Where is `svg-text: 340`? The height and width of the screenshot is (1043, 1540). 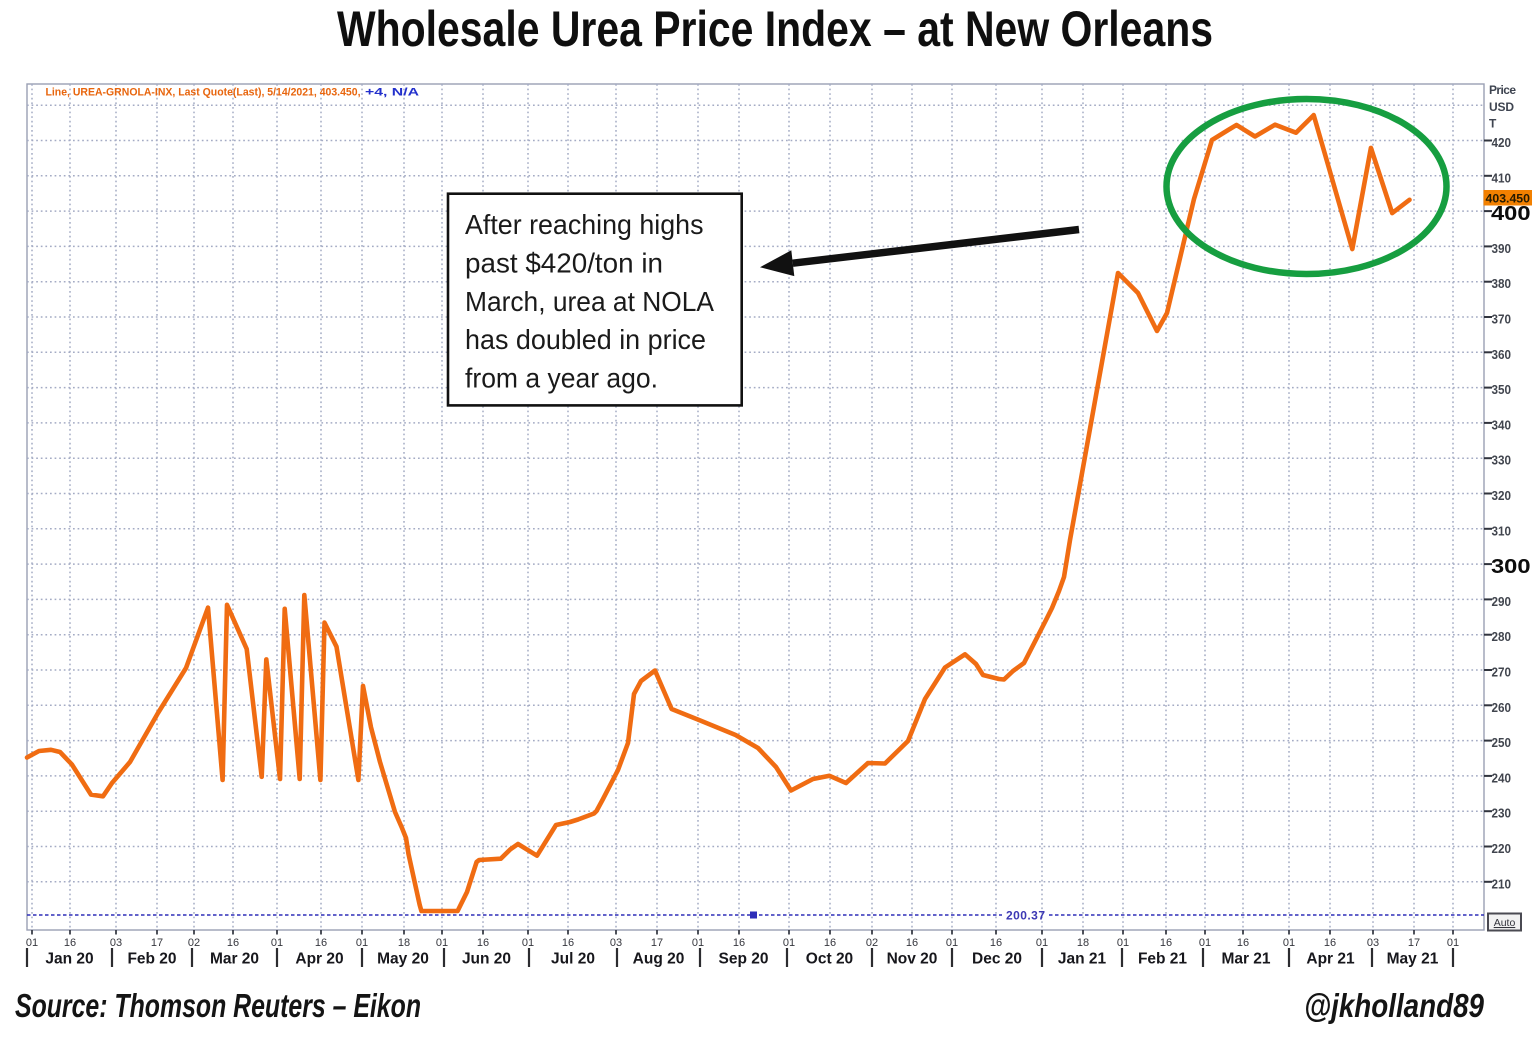
svg-text: 340 is located at coordinates (1502, 425).